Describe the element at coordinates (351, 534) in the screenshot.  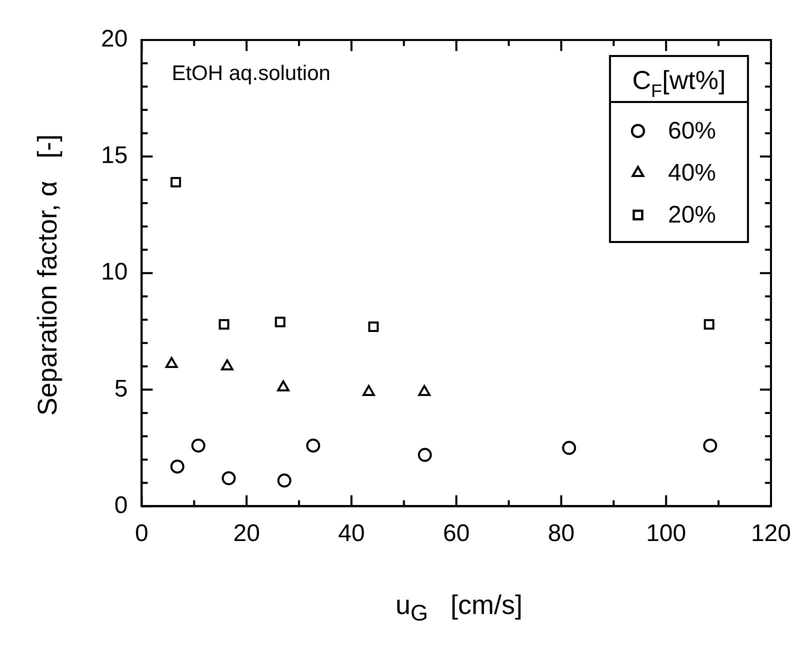
I see `x-tick-label: 40` at that location.